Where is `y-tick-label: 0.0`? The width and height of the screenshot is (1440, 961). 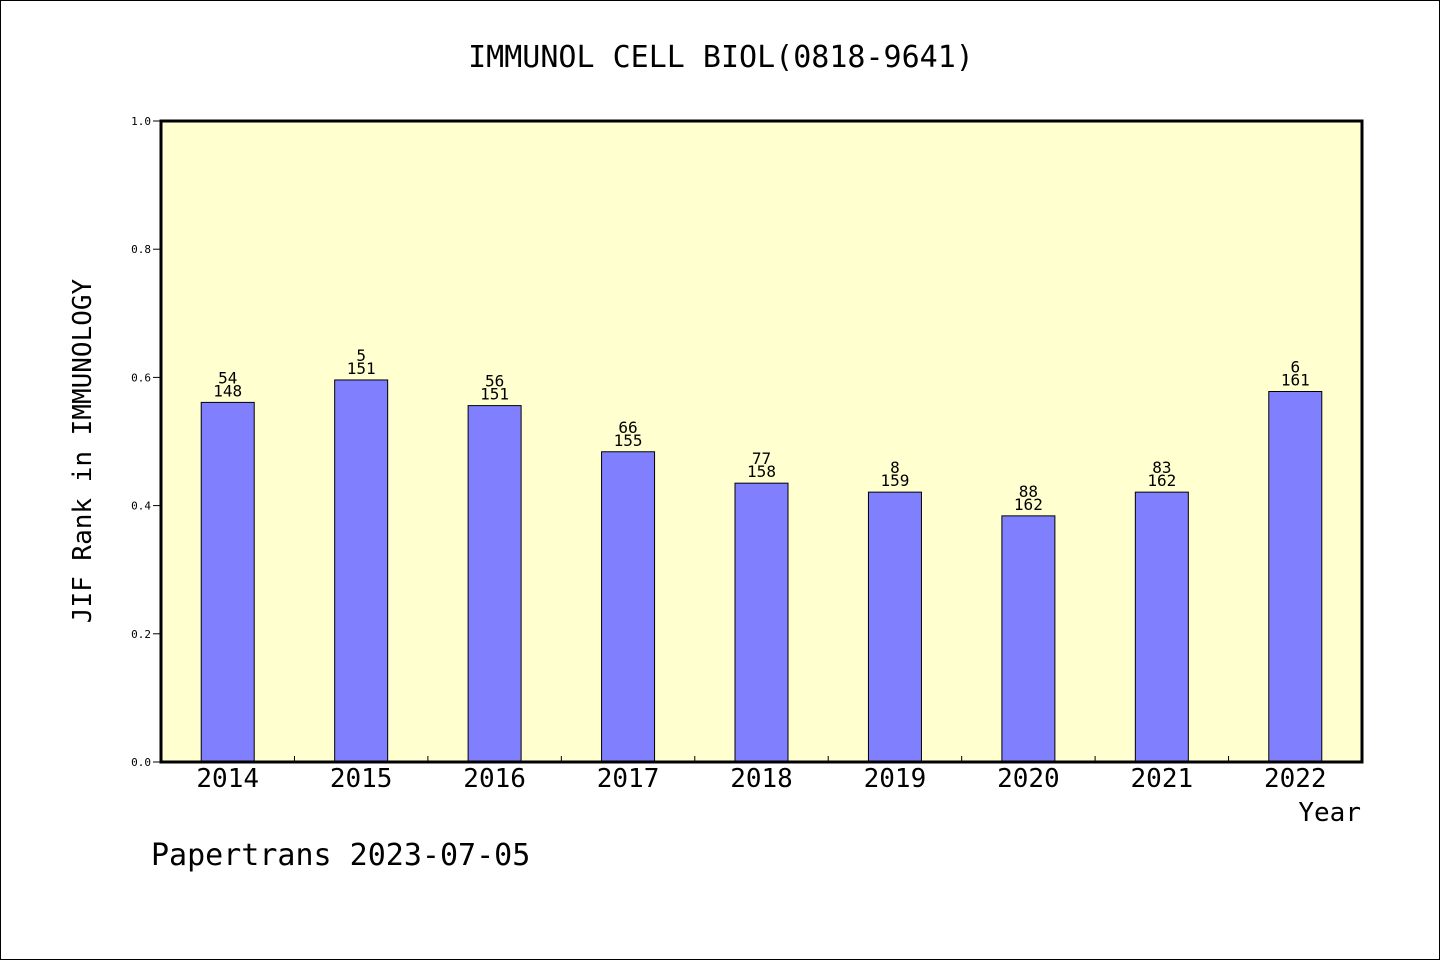 y-tick-label: 0.0 is located at coordinates (141, 762).